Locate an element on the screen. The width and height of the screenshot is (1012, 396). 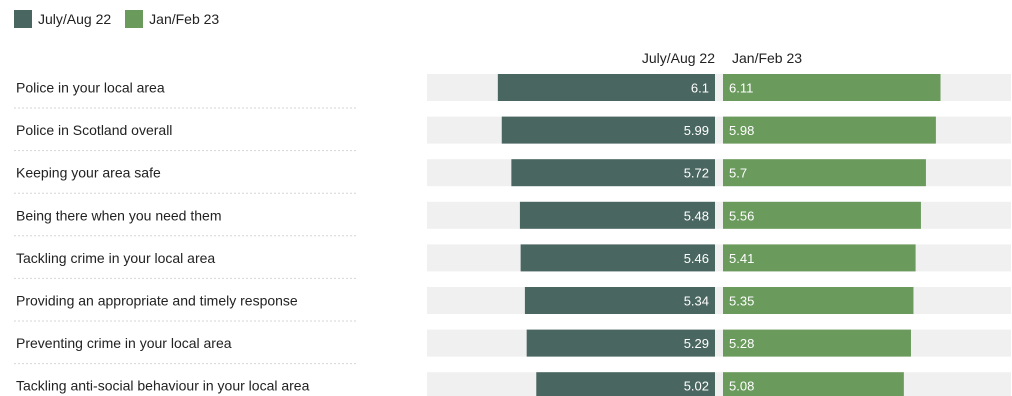
category-label-row-4: Being there when you need them is located at coordinates (118, 215).